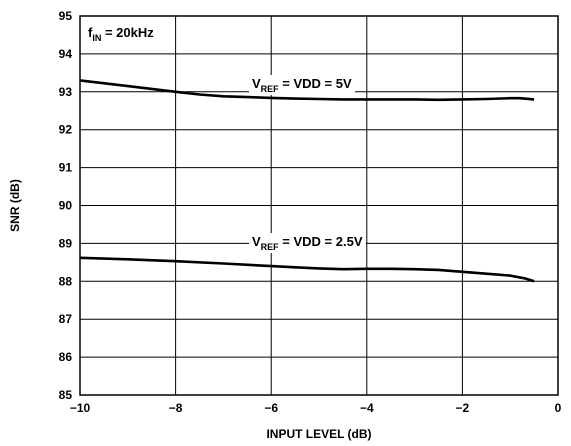 The width and height of the screenshot is (571, 446). I want to click on x-tick-labels: −10 −8 −6 −4 −2 0, so click(316, 408).